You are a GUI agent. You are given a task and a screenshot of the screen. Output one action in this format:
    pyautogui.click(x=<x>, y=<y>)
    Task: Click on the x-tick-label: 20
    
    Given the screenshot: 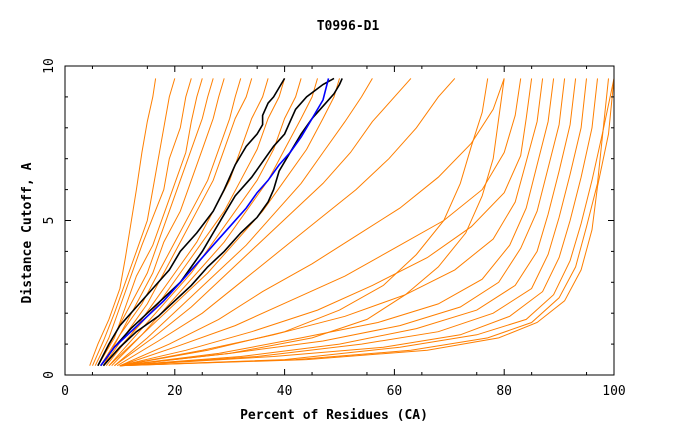 What is the action you would take?
    pyautogui.click(x=175, y=391)
    